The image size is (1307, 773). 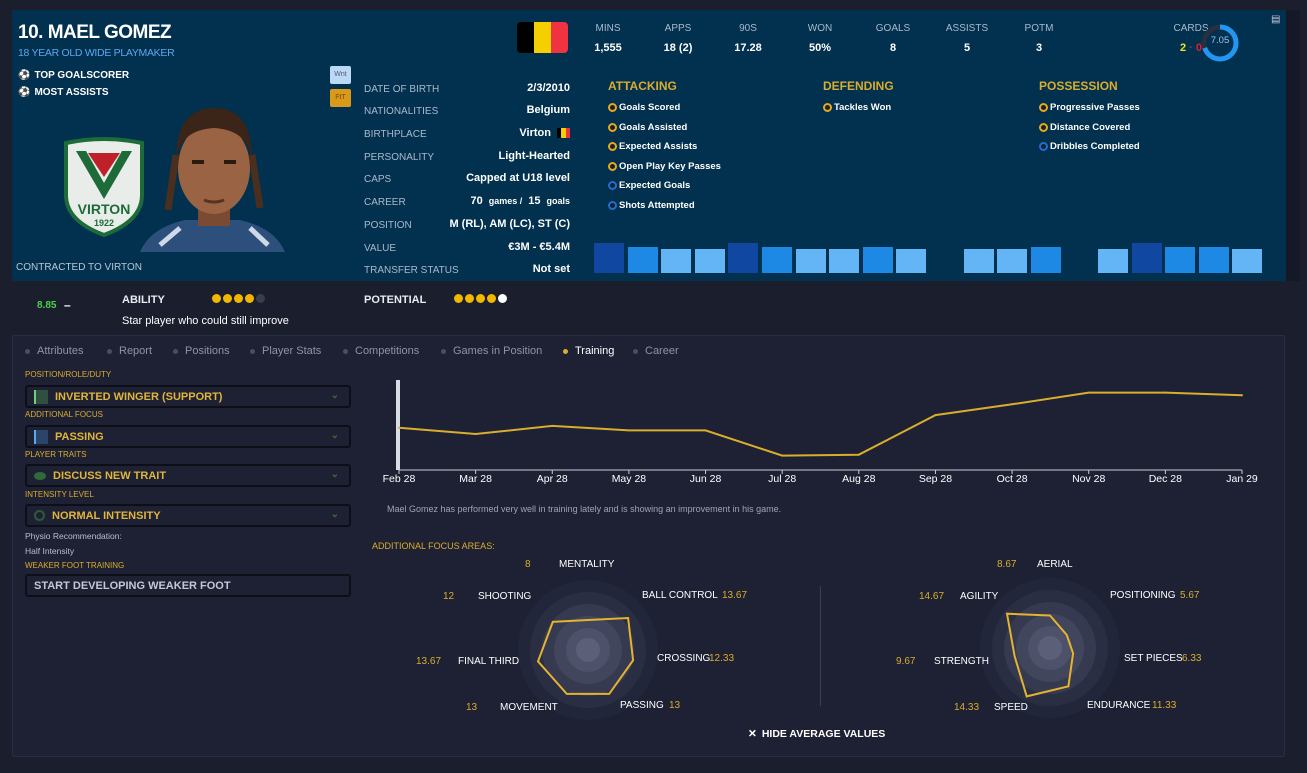 I want to click on radar-value: 14.67, so click(x=932, y=596).